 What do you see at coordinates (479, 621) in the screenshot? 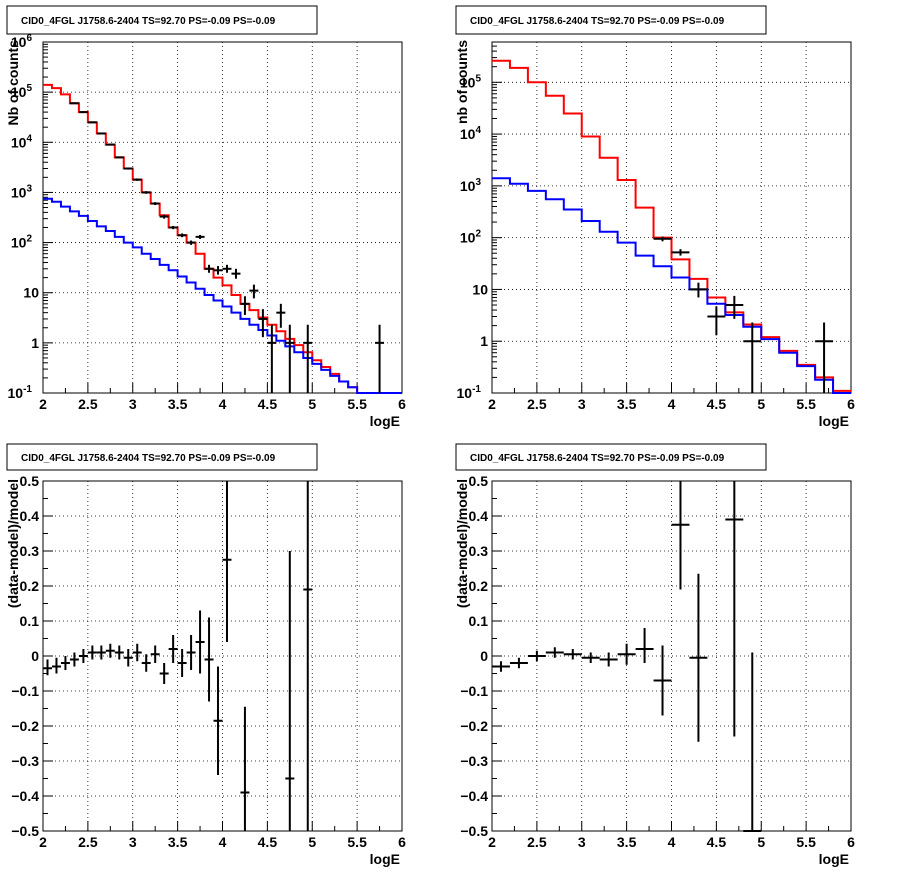
I see `y-tick-label: 0.1` at bounding box center [479, 621].